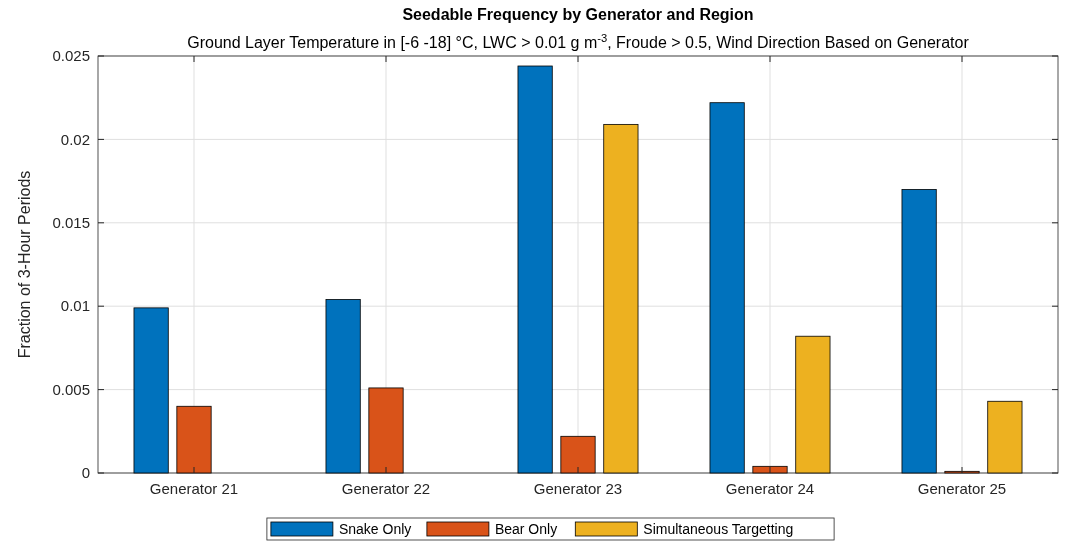 The image size is (1081, 542). What do you see at coordinates (75, 139) in the screenshot?
I see `y-tick-label: 0.02` at bounding box center [75, 139].